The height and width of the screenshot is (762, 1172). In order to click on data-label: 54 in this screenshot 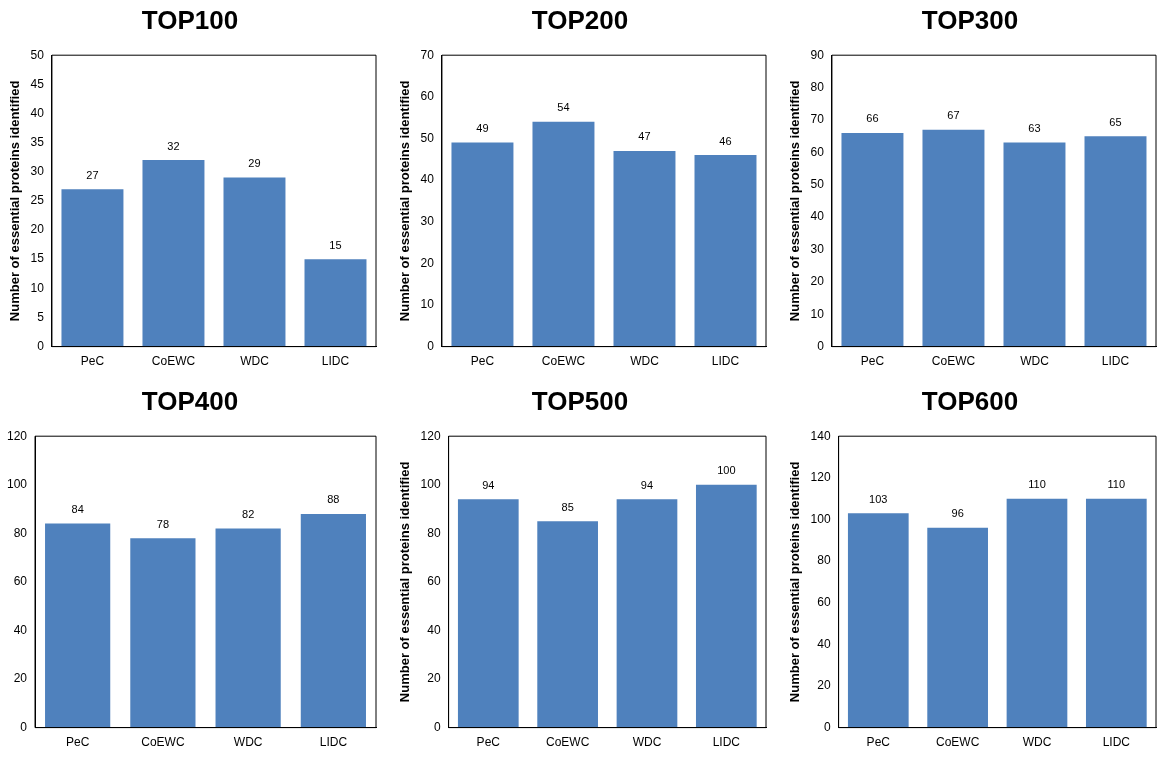, I will do `click(563, 107)`.